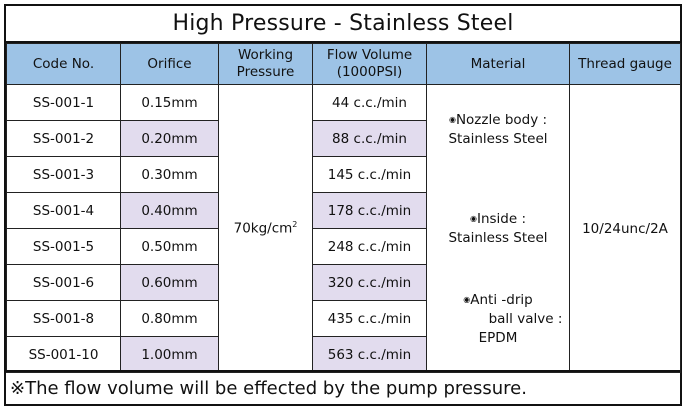 This screenshot has width=687, height=411. I want to click on material-item2-label: Inside :, so click(501, 218).